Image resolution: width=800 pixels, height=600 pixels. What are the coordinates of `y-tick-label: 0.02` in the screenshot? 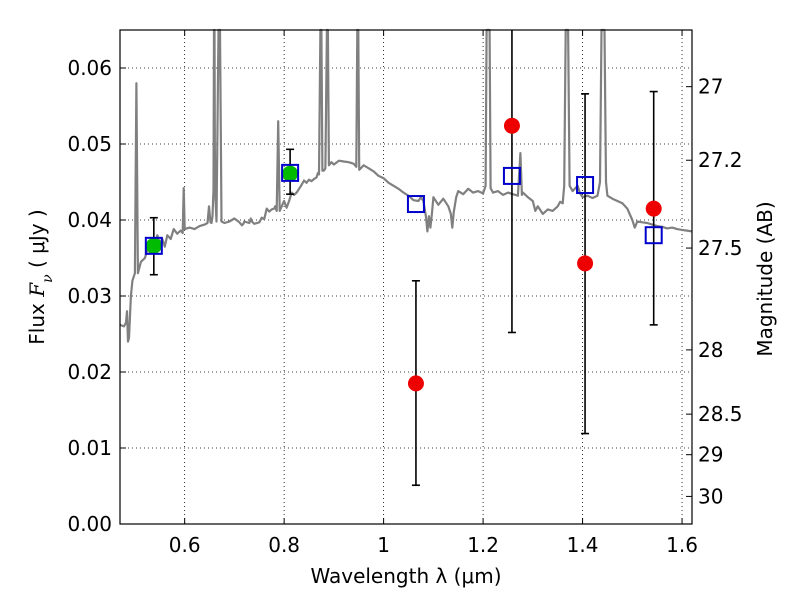 It's located at (89, 372).